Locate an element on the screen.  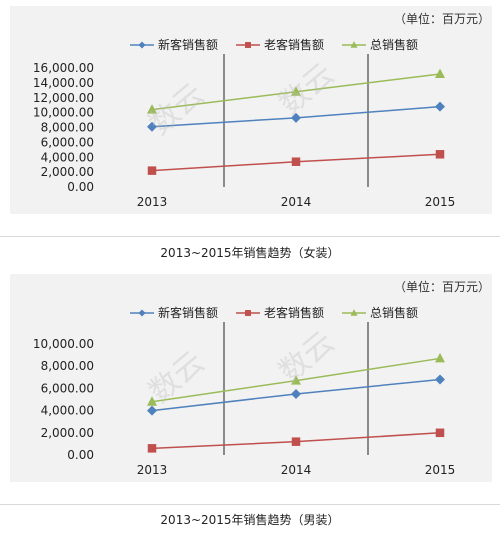
y-tick-label: 16,000.00 is located at coordinates (63, 68).